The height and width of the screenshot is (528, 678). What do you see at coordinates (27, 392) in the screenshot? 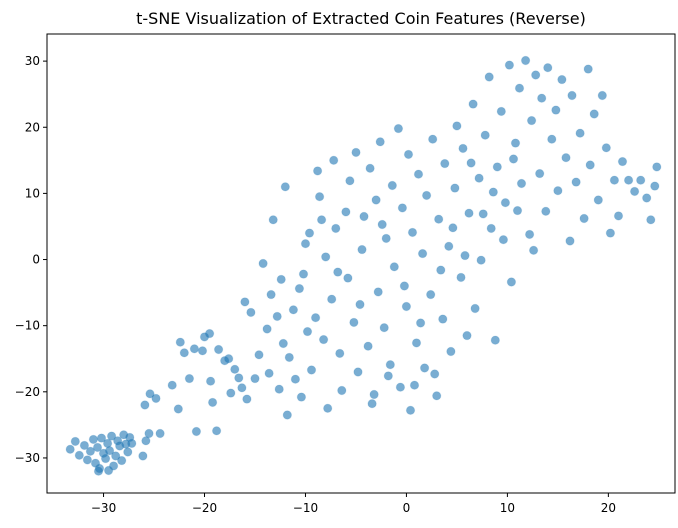
I see `y-tick-label: −20` at bounding box center [27, 392].